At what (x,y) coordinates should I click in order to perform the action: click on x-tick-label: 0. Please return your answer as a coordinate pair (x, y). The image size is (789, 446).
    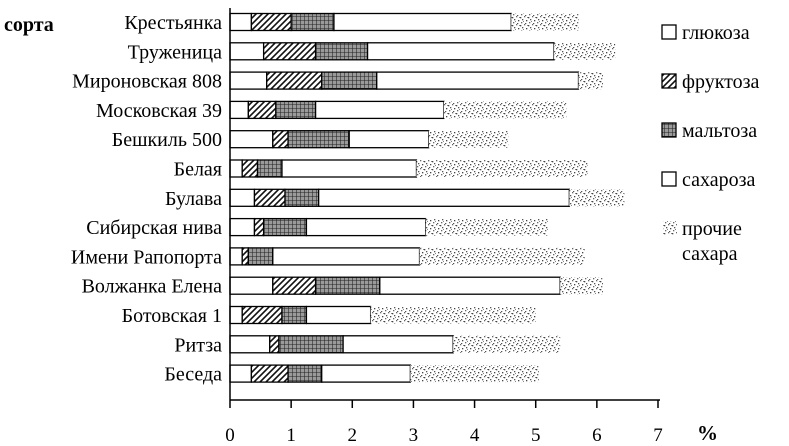
    Looking at the image, I should click on (230, 435).